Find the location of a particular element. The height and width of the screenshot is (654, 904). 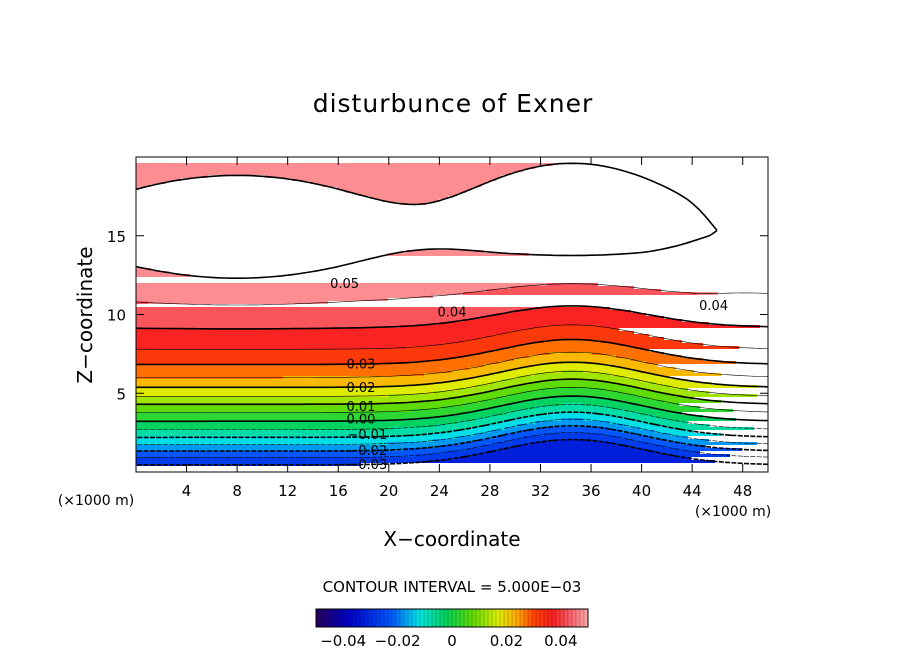

contour-label: −0.01 is located at coordinates (367, 435).